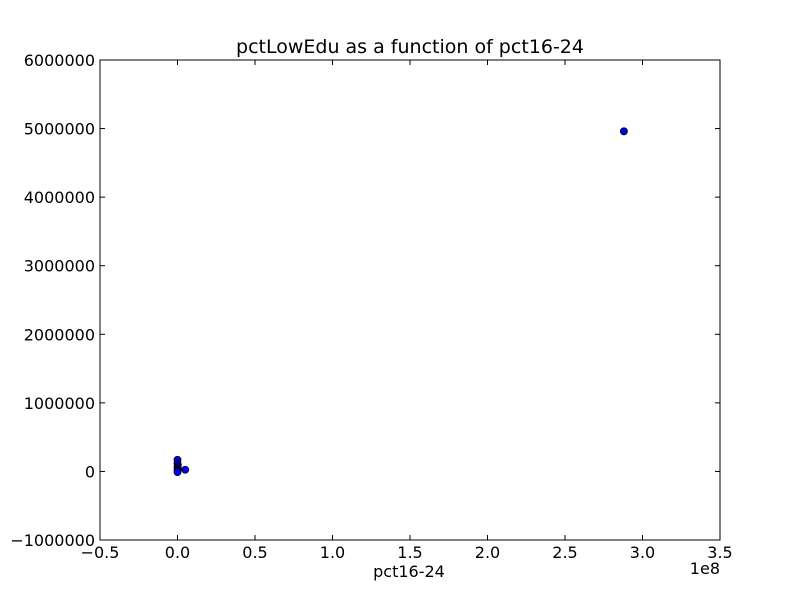 The height and width of the screenshot is (600, 800). What do you see at coordinates (100, 552) in the screenshot?
I see `x-tick-label: −0.5` at bounding box center [100, 552].